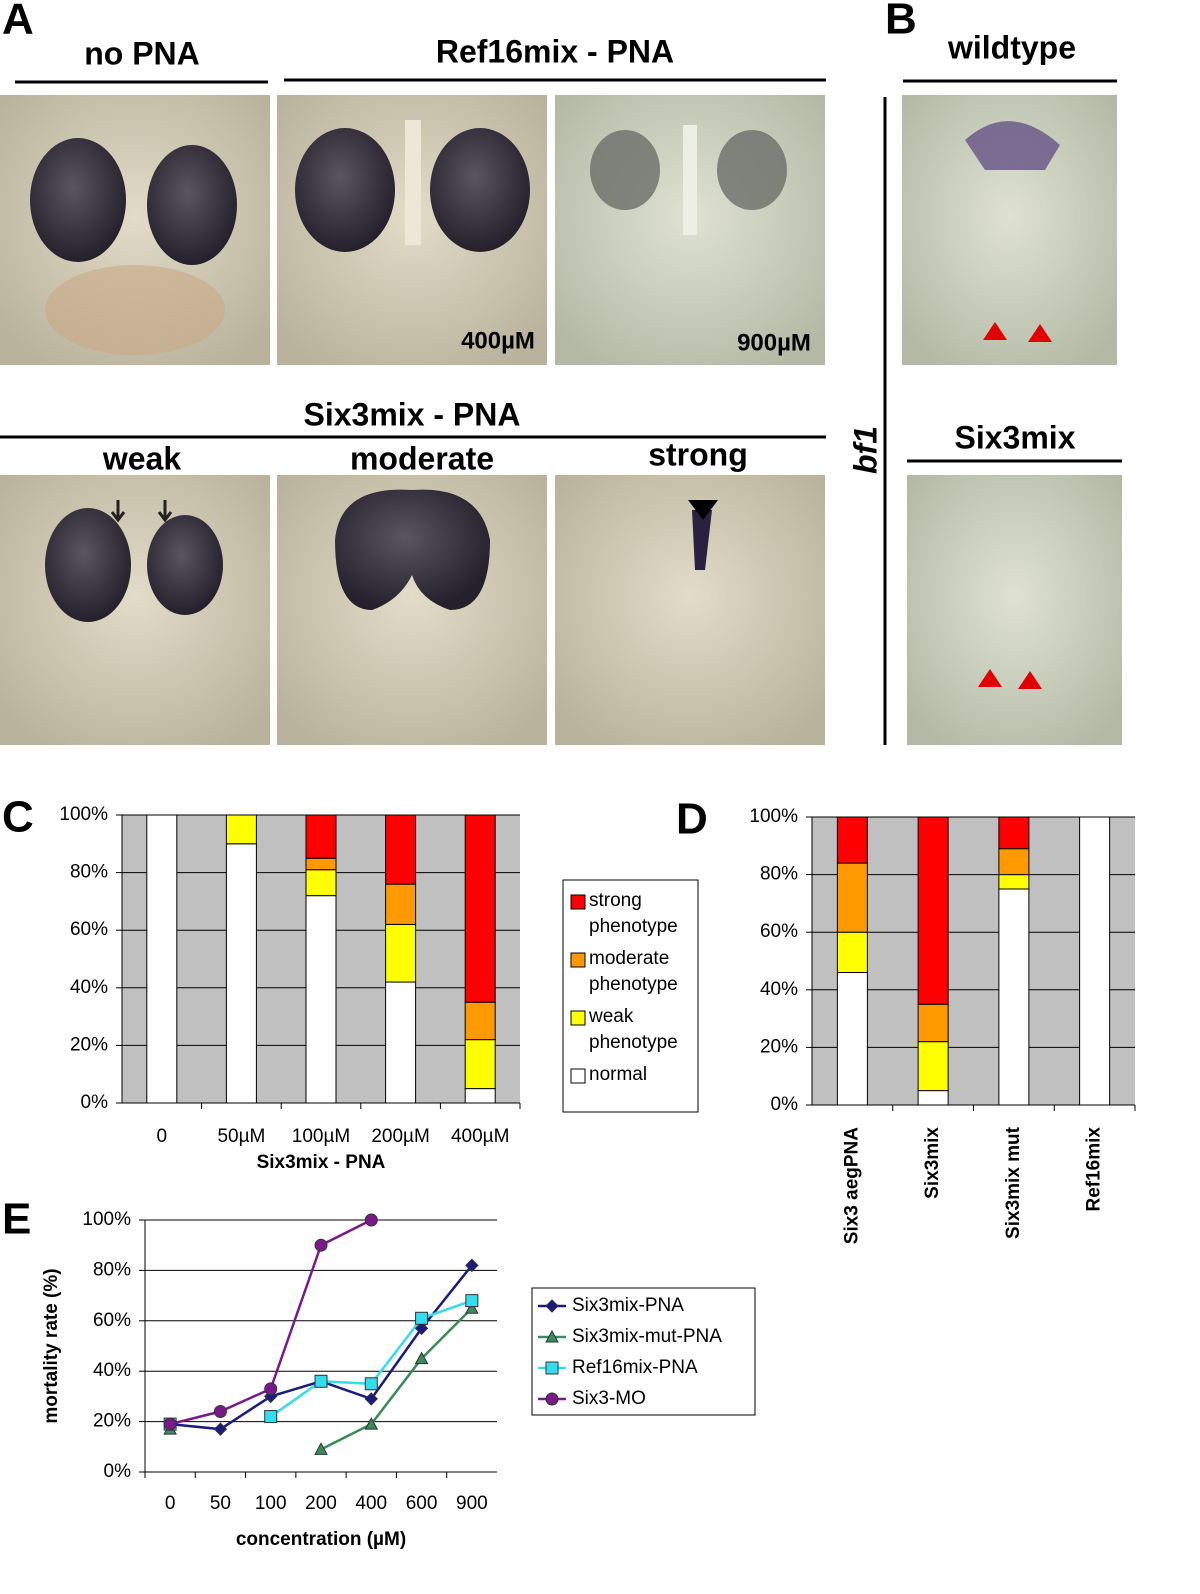 The width and height of the screenshot is (1200, 1594). What do you see at coordinates (321, 1539) in the screenshot?
I see `x-axis-title: concentration (µM)` at bounding box center [321, 1539].